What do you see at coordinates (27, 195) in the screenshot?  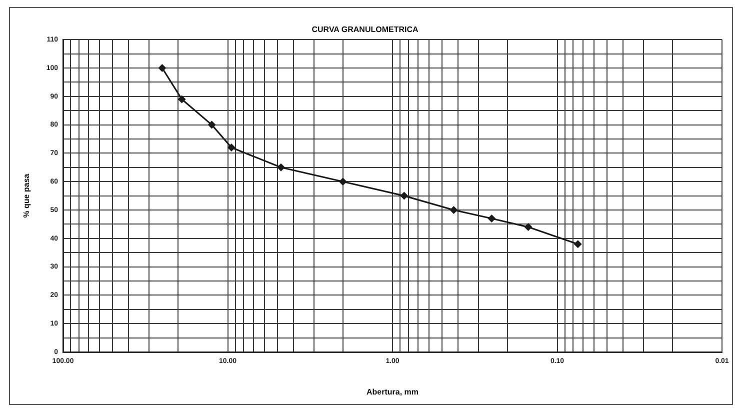 I see `y-axis-title: % que pasa` at bounding box center [27, 195].